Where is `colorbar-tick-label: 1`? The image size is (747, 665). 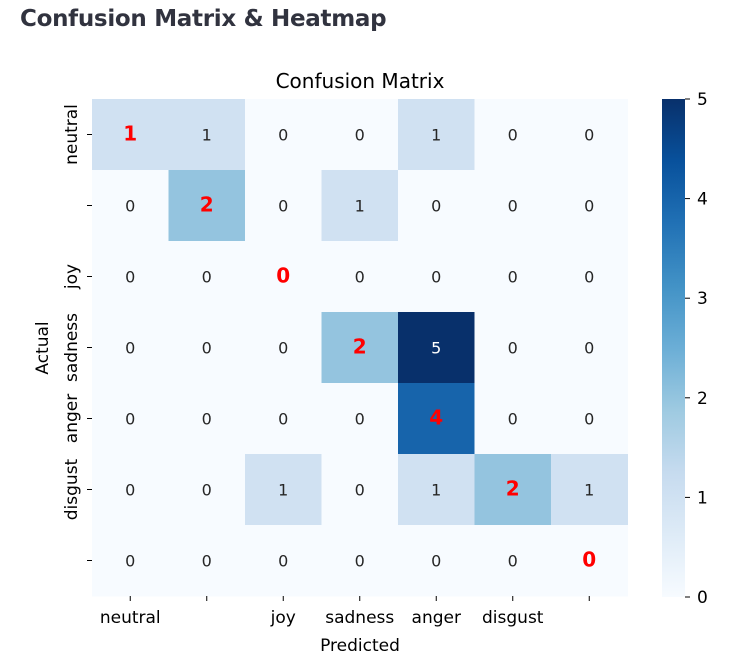 colorbar-tick-label: 1 is located at coordinates (702, 498).